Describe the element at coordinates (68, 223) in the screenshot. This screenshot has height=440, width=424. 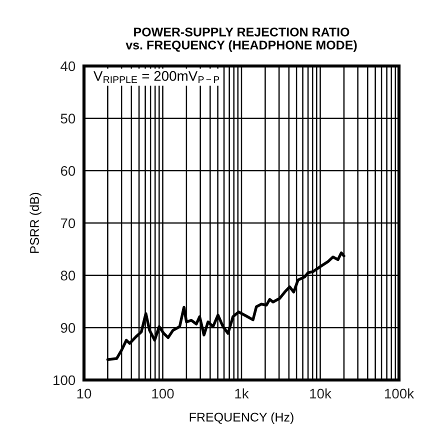
I see `y-tick-label: 70` at that location.